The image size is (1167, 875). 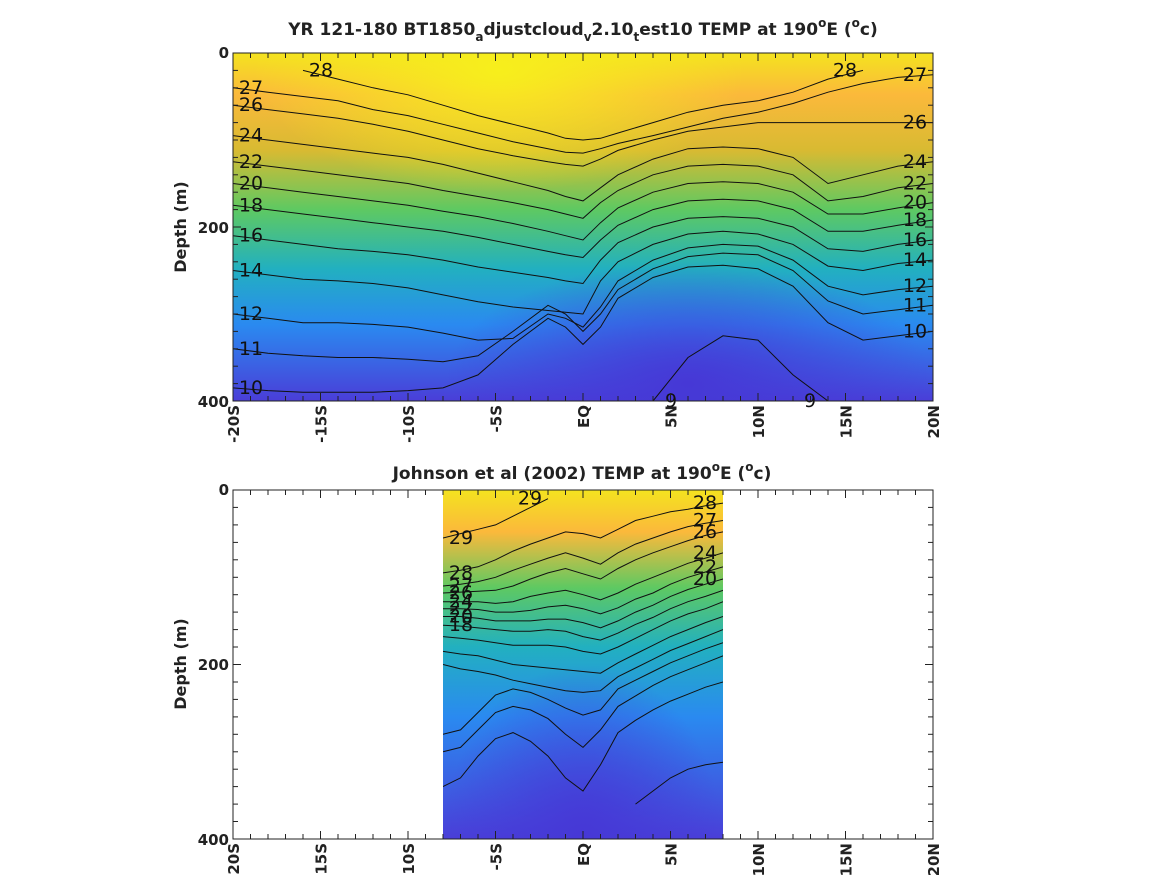 I want to click on bottom-ytick-200: 200, so click(x=213, y=665).